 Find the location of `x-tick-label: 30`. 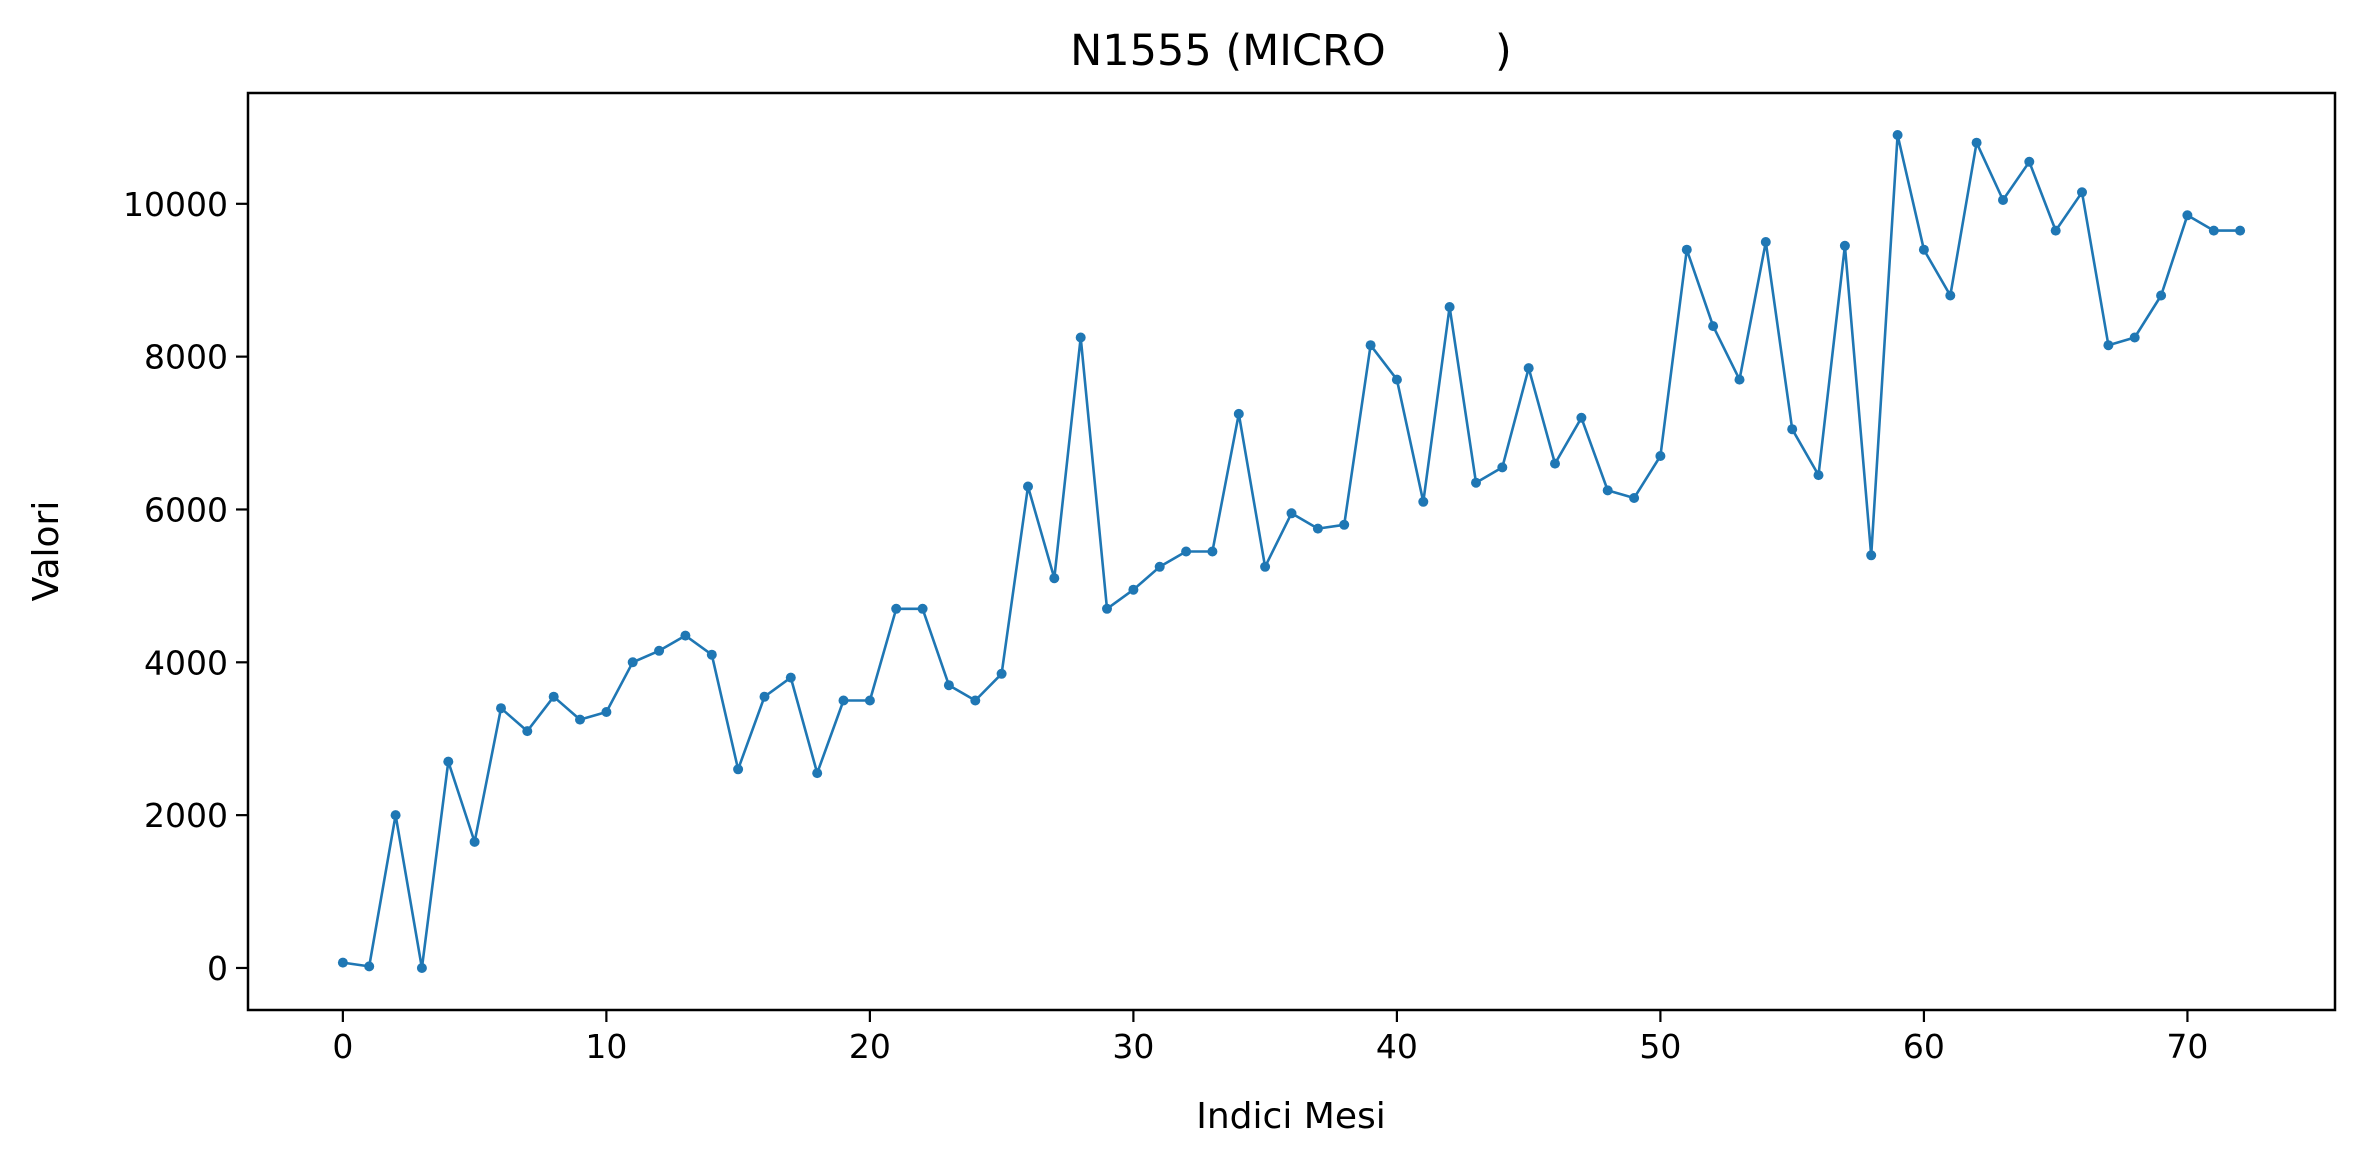

x-tick-label: 30 is located at coordinates (1133, 1046).